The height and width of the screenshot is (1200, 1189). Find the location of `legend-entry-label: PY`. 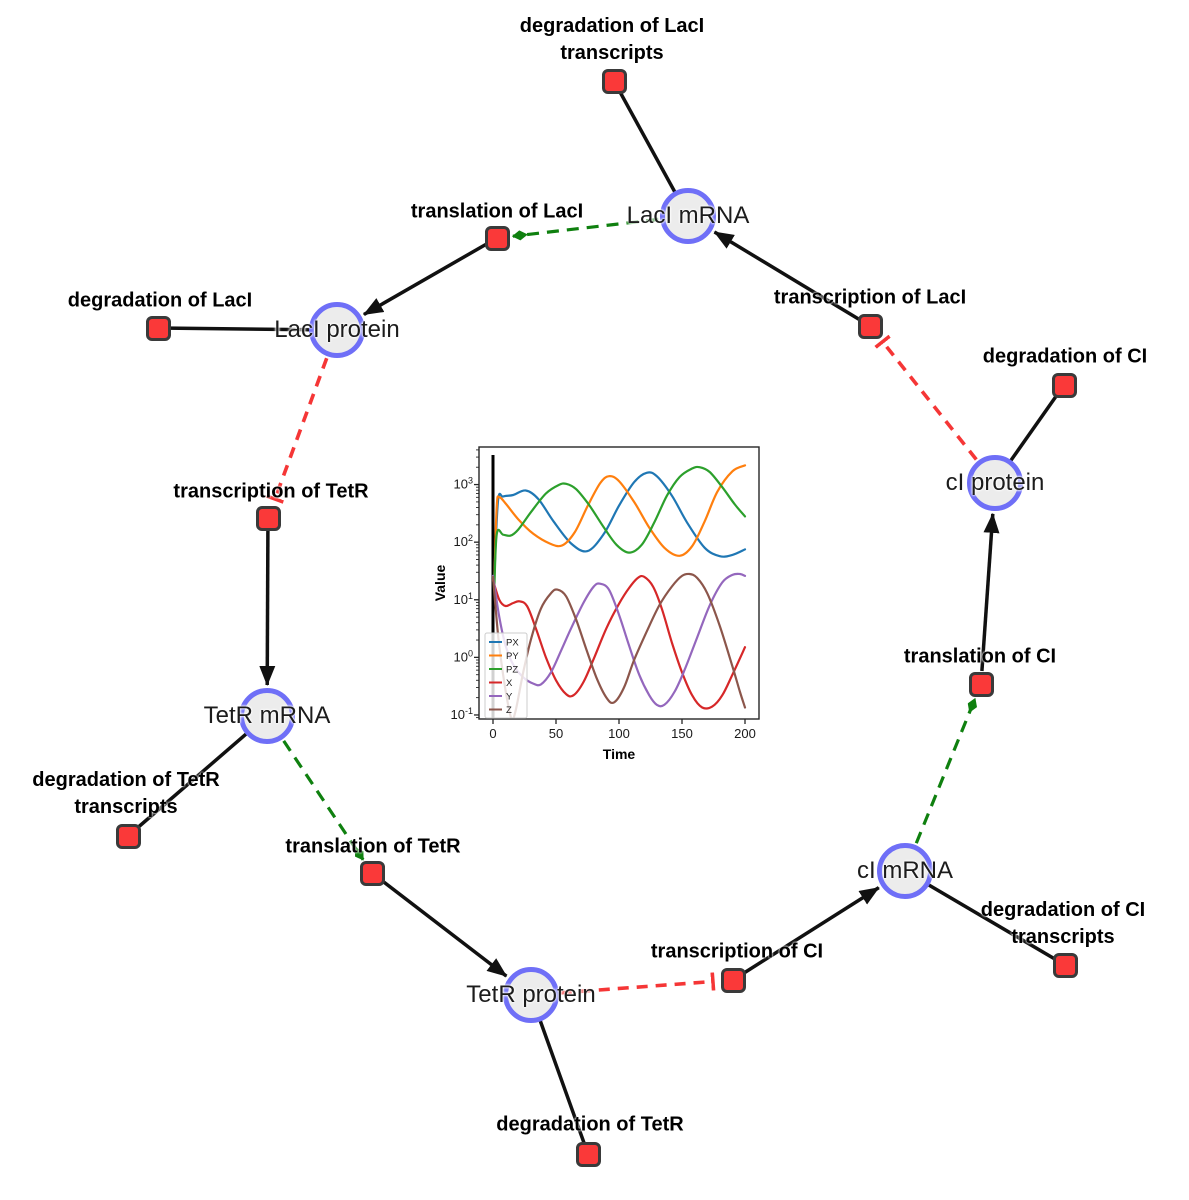

legend-entry-label: PY is located at coordinates (512, 656).